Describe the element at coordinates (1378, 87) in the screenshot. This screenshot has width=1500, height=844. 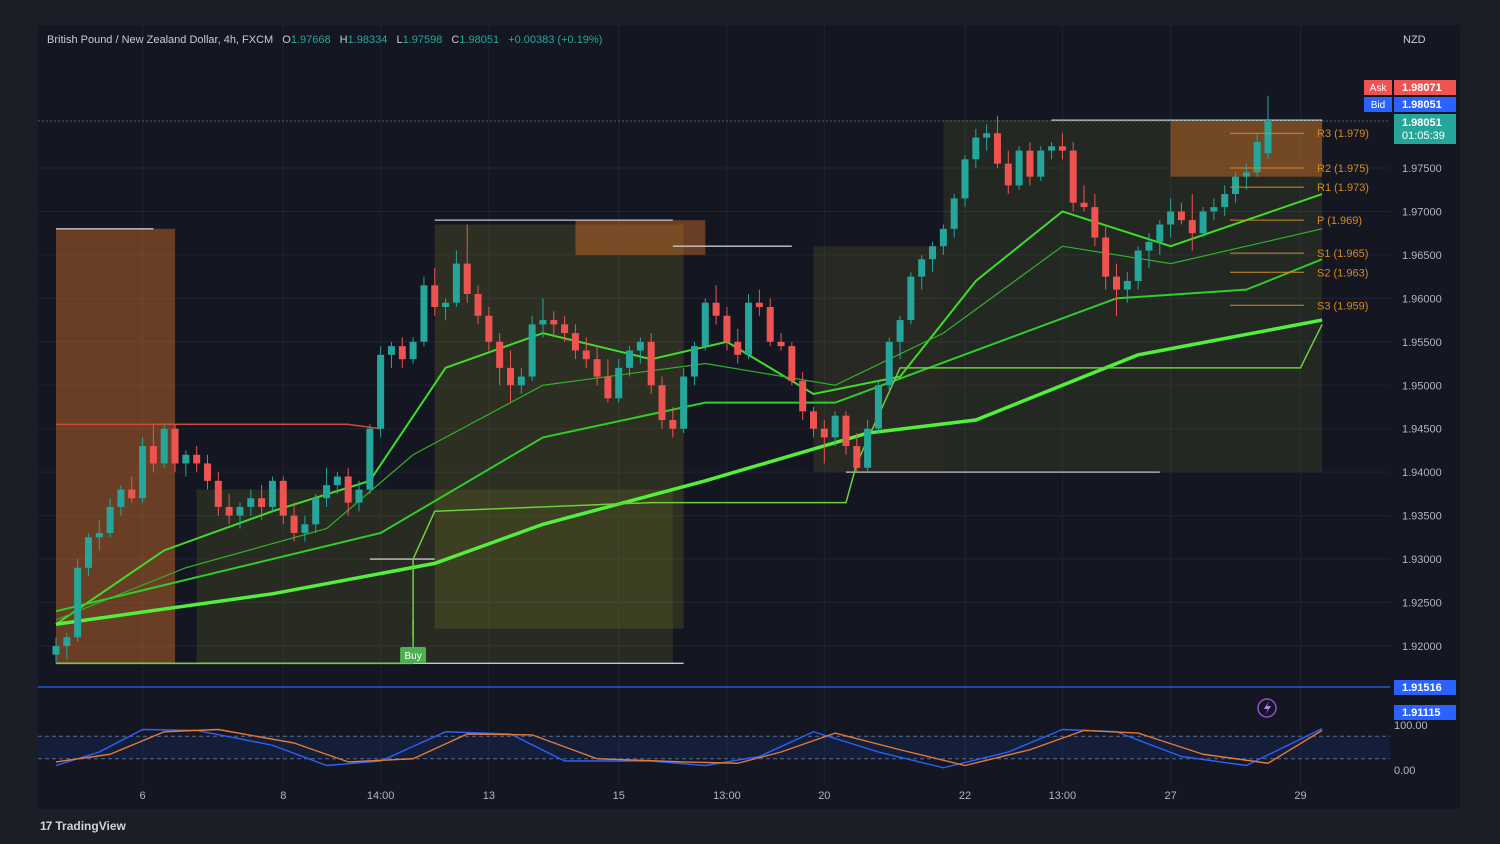
I see `ask-tag` at that location.